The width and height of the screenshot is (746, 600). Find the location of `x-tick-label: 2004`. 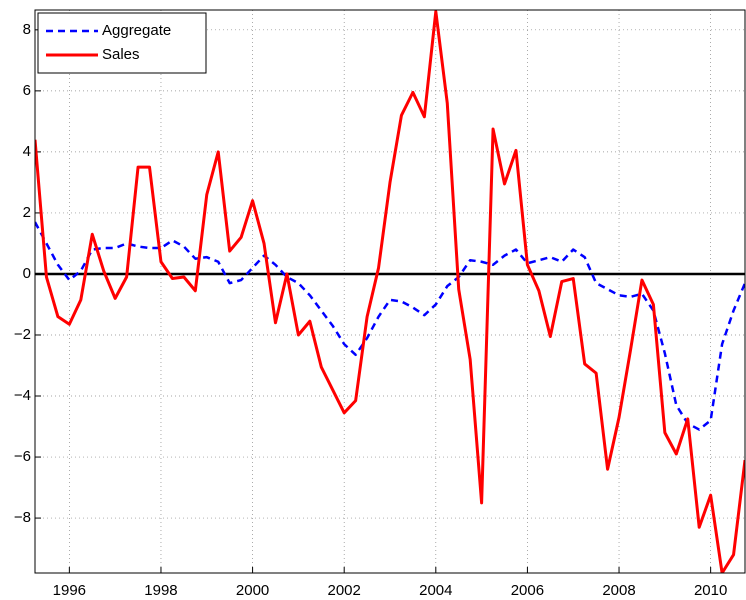

x-tick-label: 2004 is located at coordinates (435, 590).